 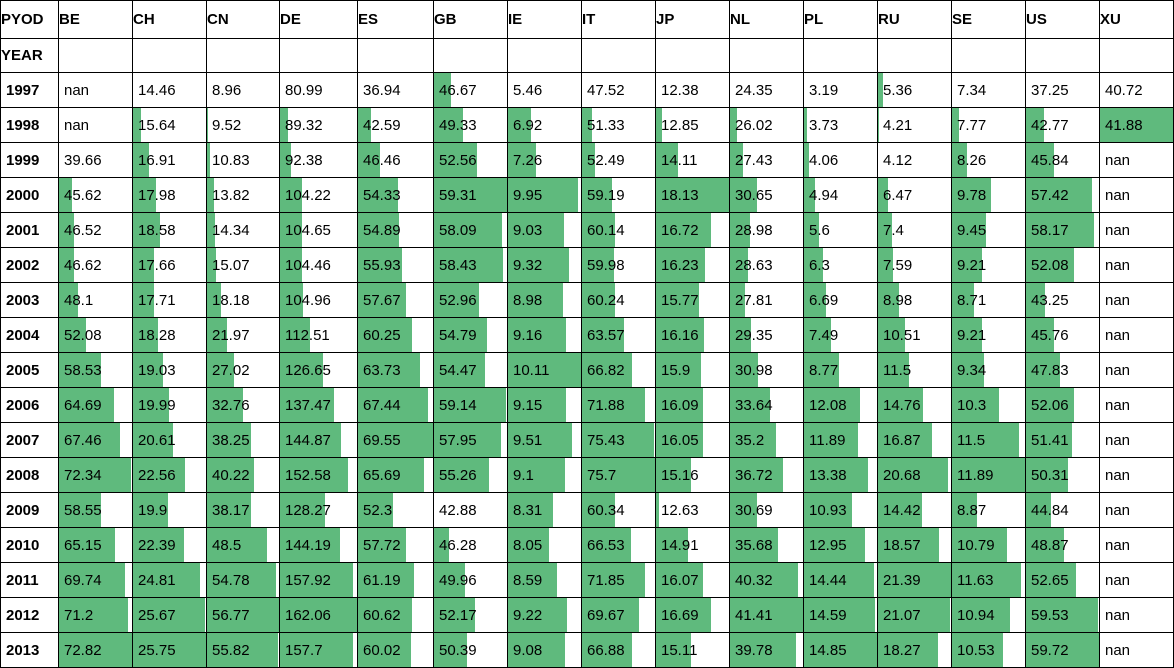 What do you see at coordinates (751, 510) in the screenshot?
I see `cell-value: 30.69` at bounding box center [751, 510].